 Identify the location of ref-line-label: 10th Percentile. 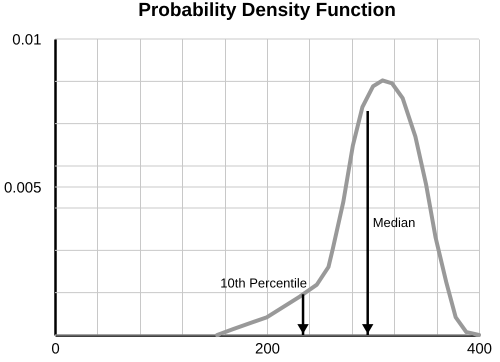
(264, 282).